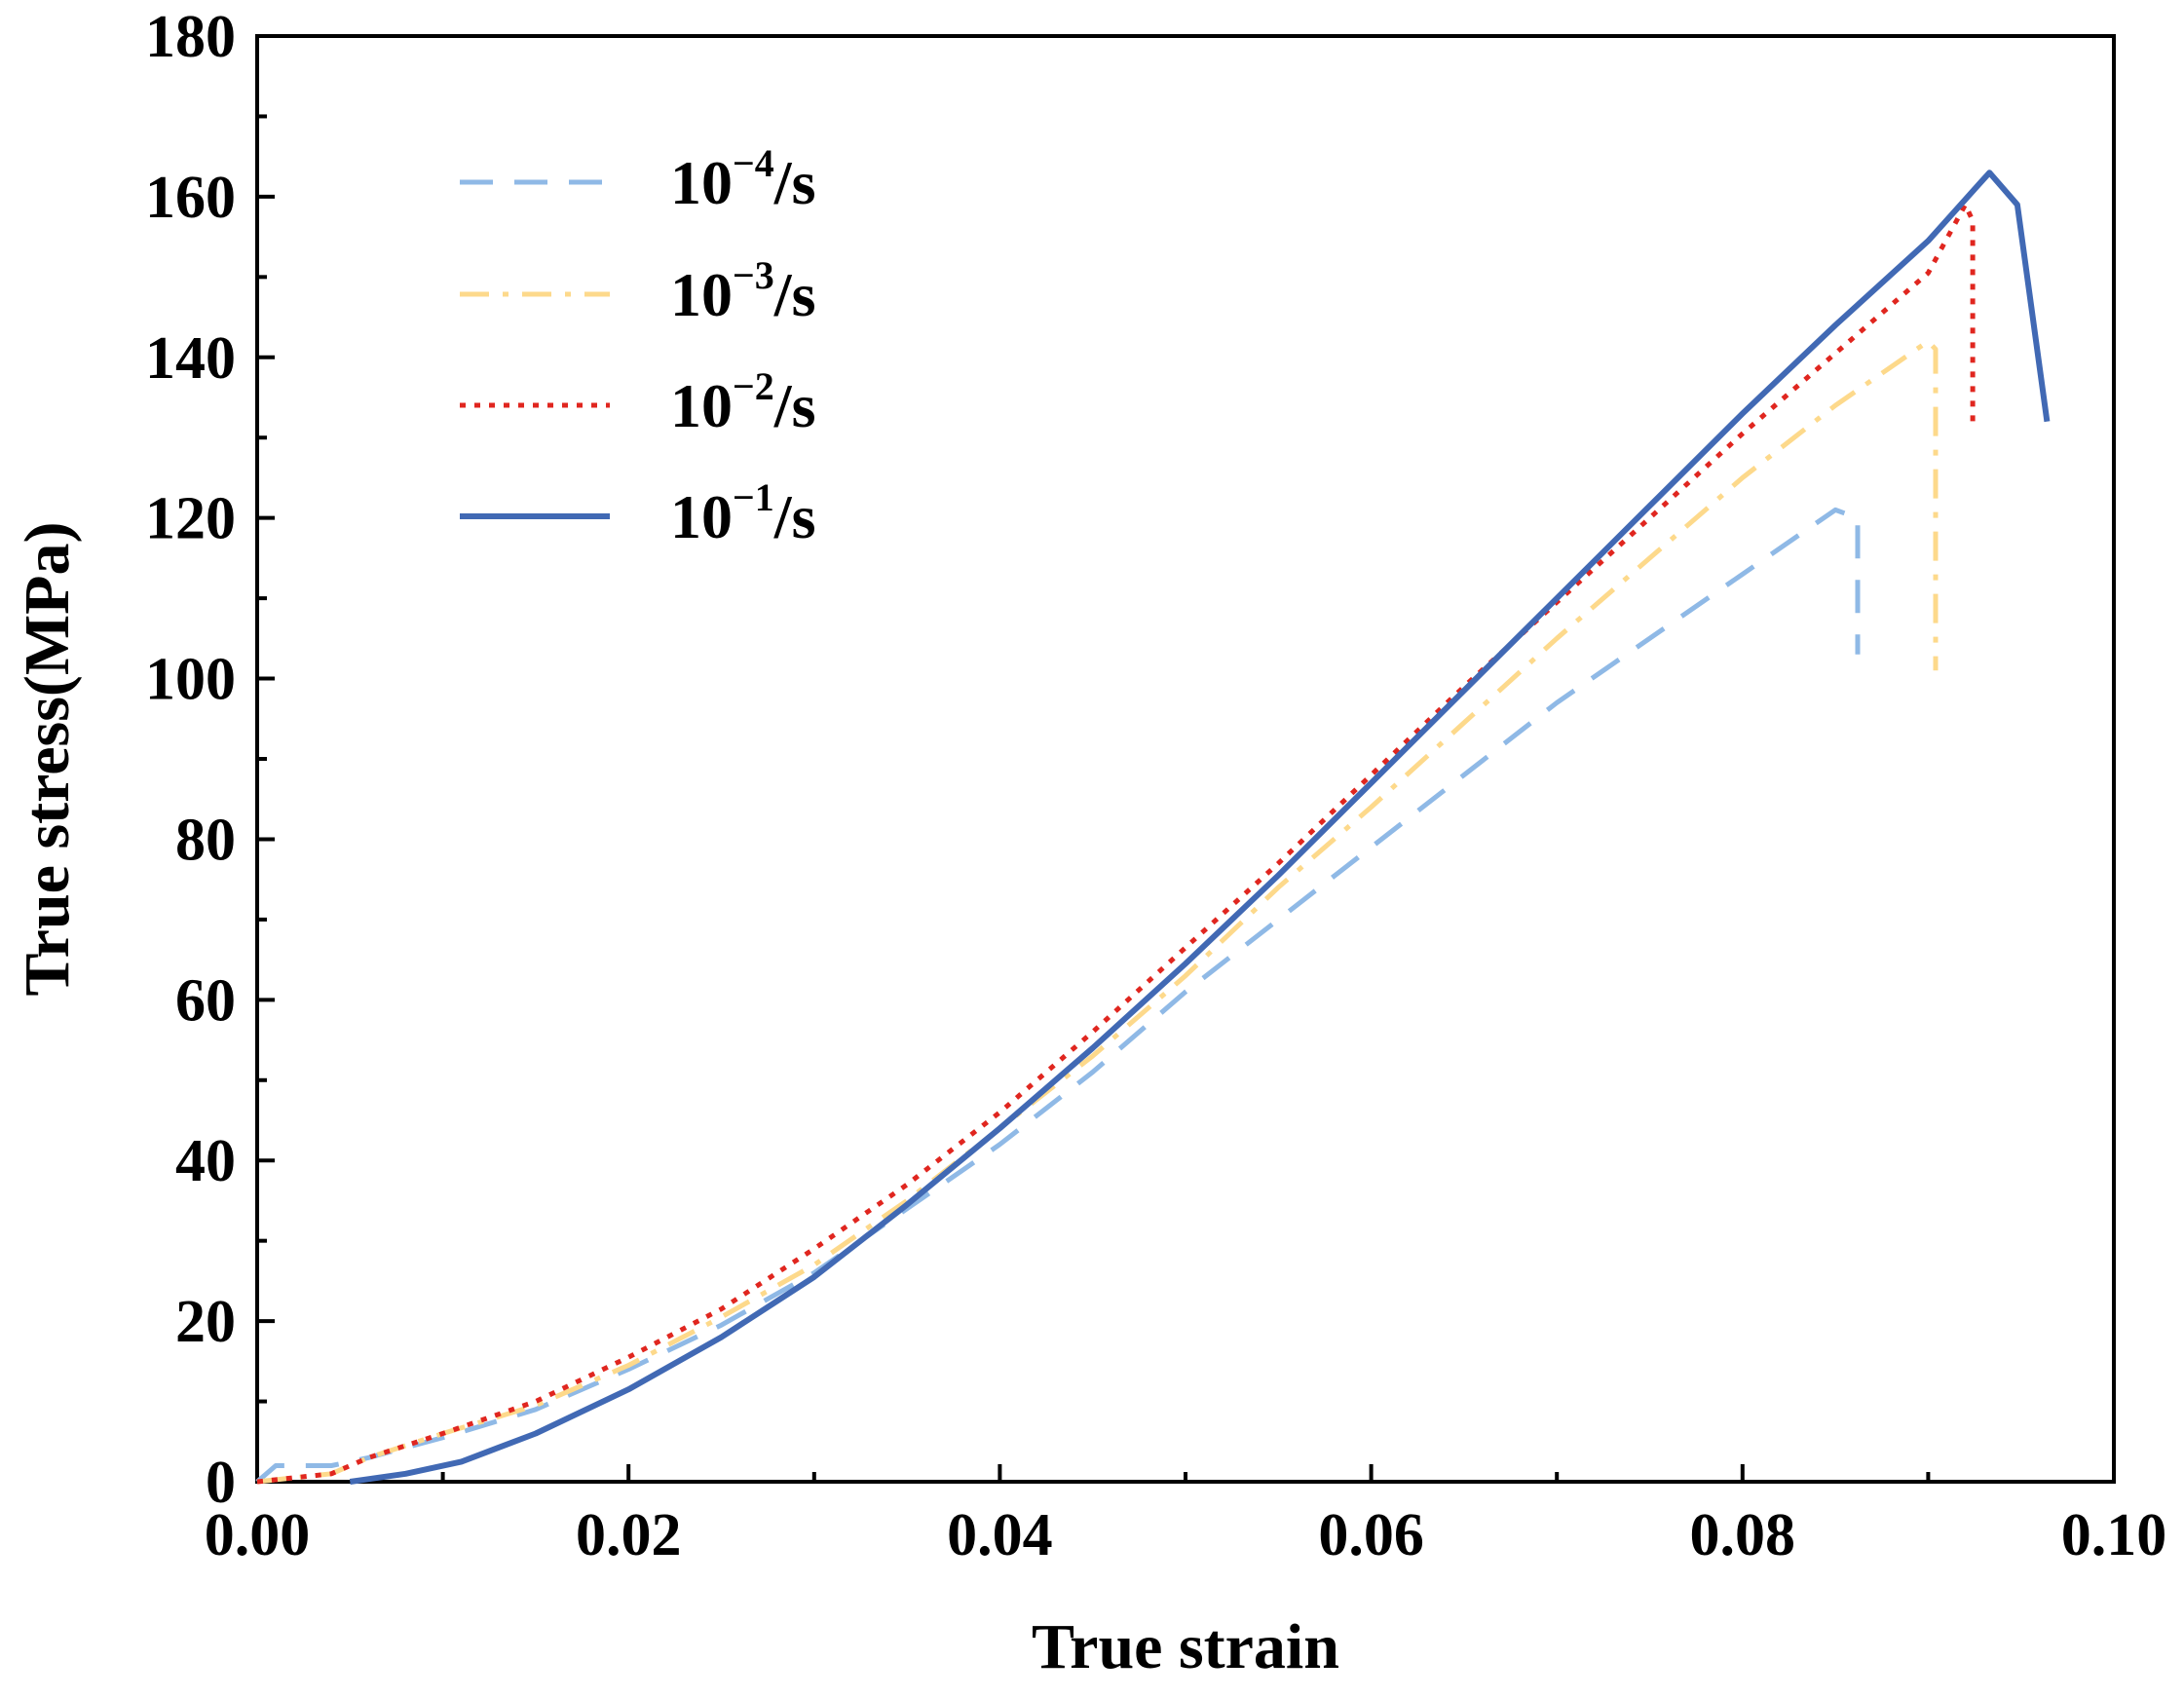 The width and height of the screenshot is (2184, 1698). Describe the element at coordinates (205, 840) in the screenshot. I see `y-tick-label: 80` at that location.